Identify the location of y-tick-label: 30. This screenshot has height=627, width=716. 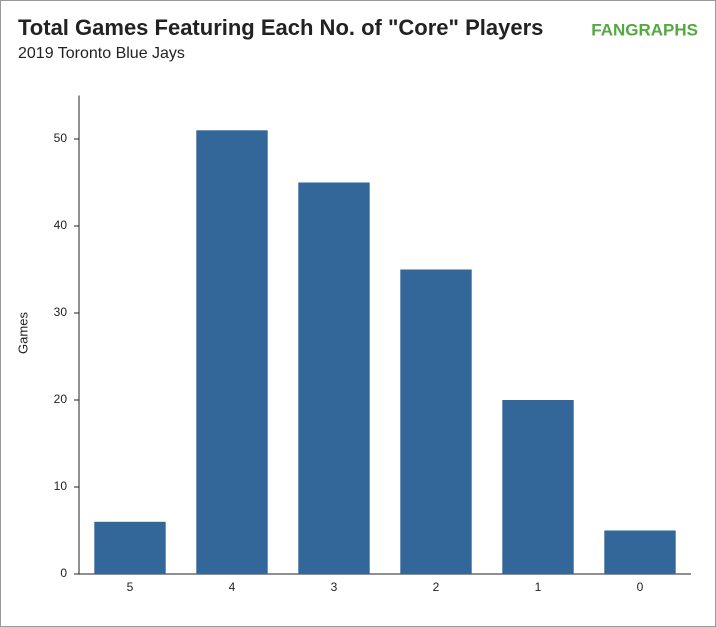
(61, 312).